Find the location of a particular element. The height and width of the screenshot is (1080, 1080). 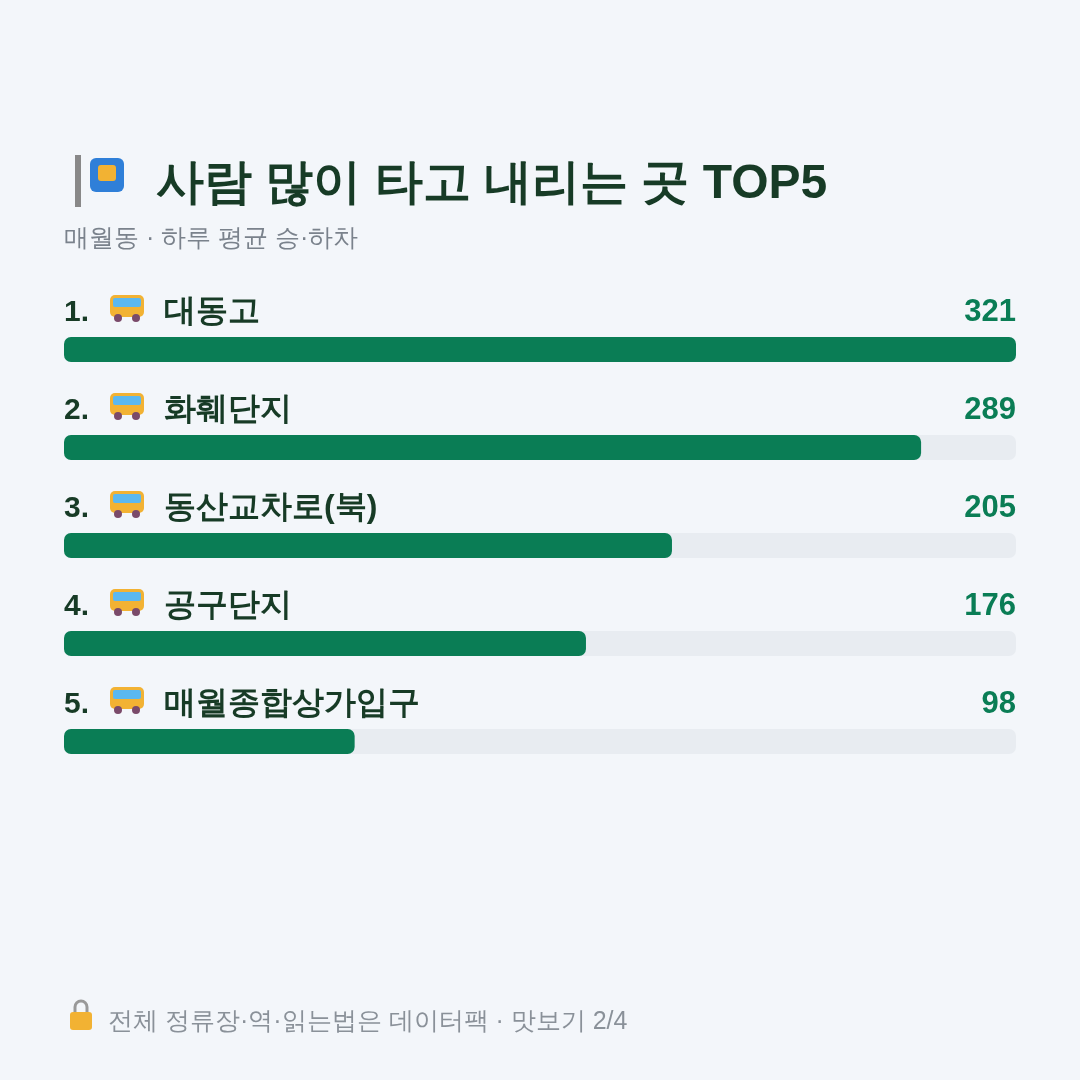

data-label: 321 is located at coordinates (990, 310).